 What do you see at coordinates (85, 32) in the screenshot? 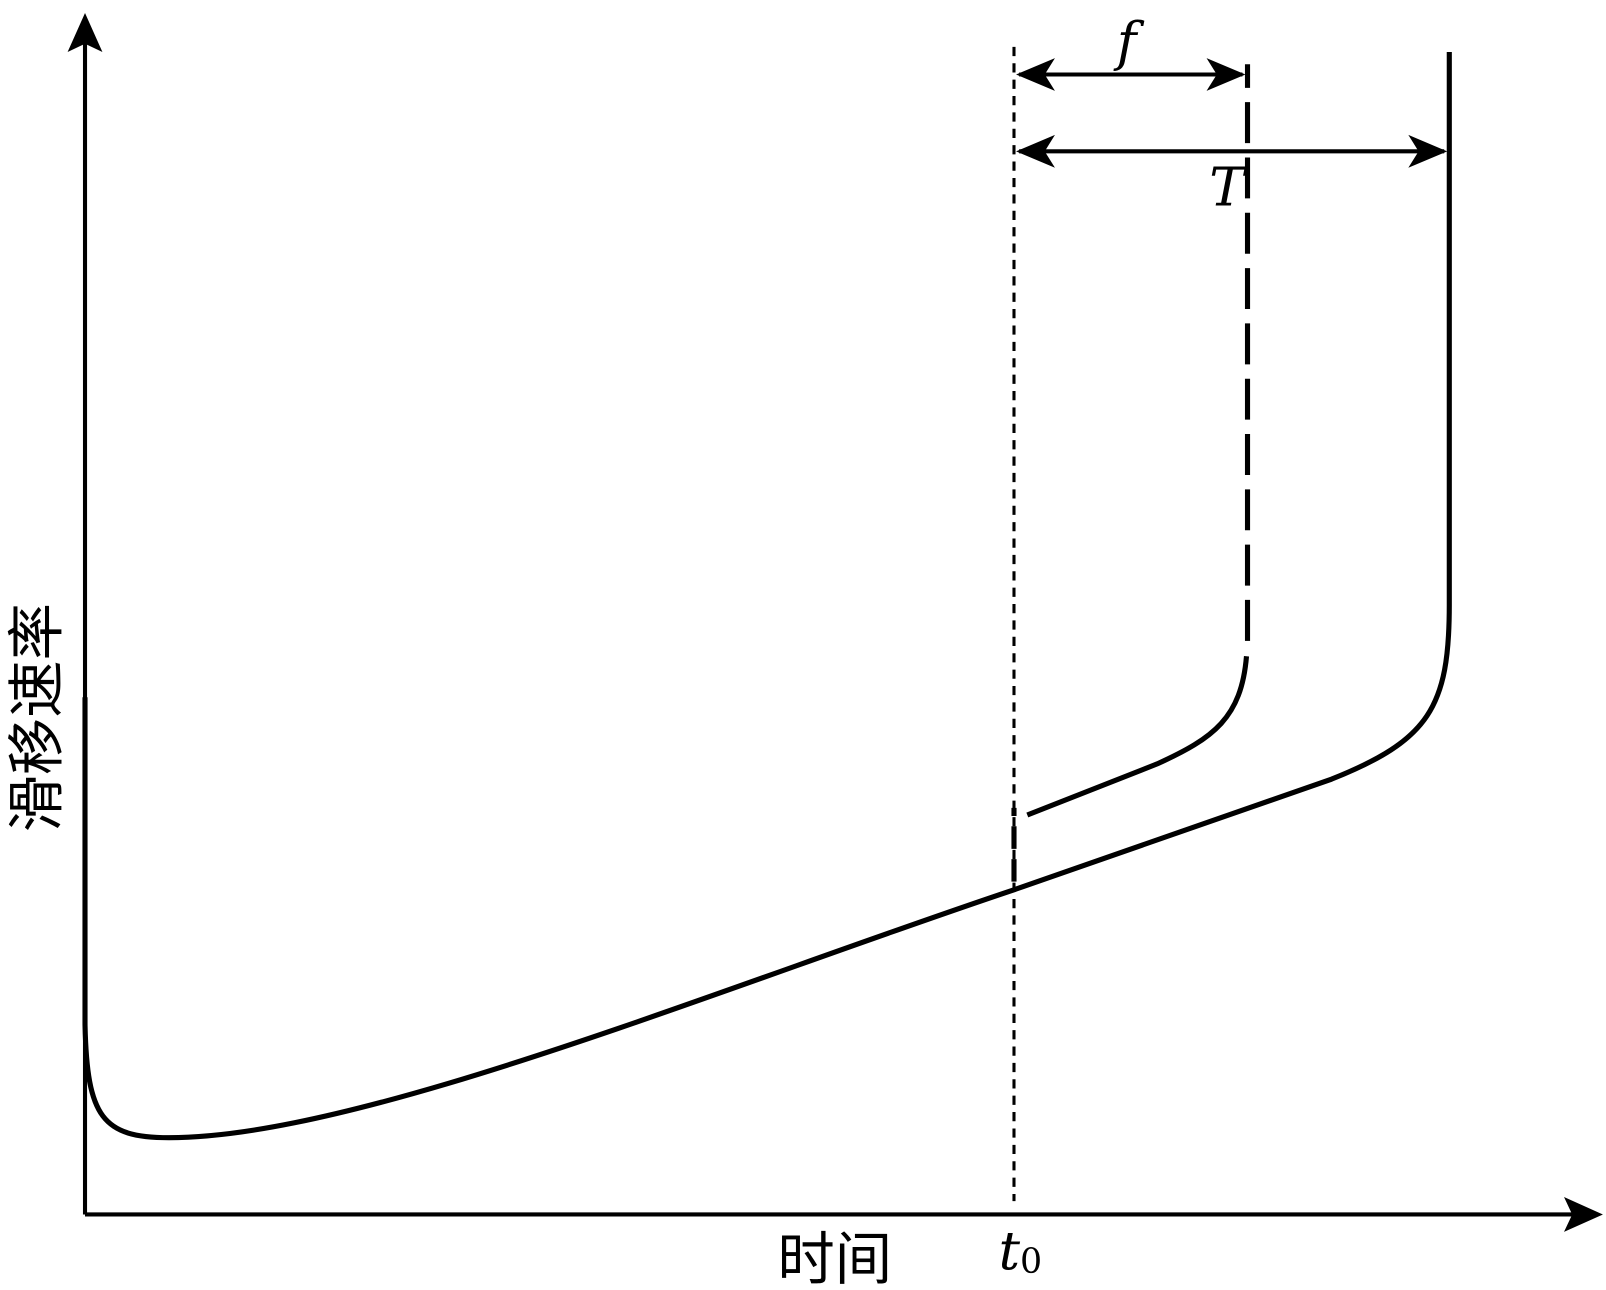
I see `y-axis-arrow` at bounding box center [85, 32].